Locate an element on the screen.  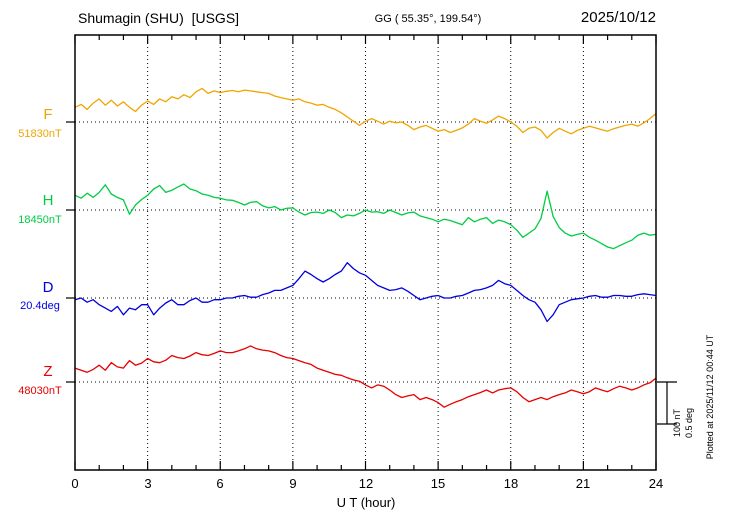
series-baseline-d: 20.4deg is located at coordinates (40, 306).